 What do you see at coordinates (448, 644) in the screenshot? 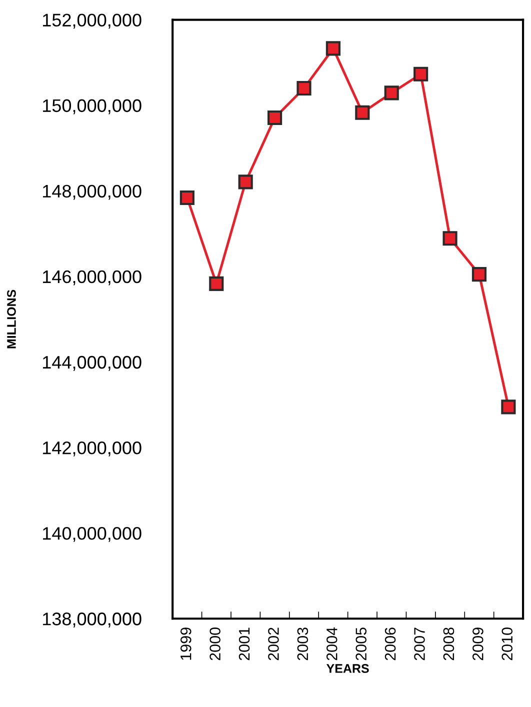
I see `x-tick-label: 2008` at bounding box center [448, 644].